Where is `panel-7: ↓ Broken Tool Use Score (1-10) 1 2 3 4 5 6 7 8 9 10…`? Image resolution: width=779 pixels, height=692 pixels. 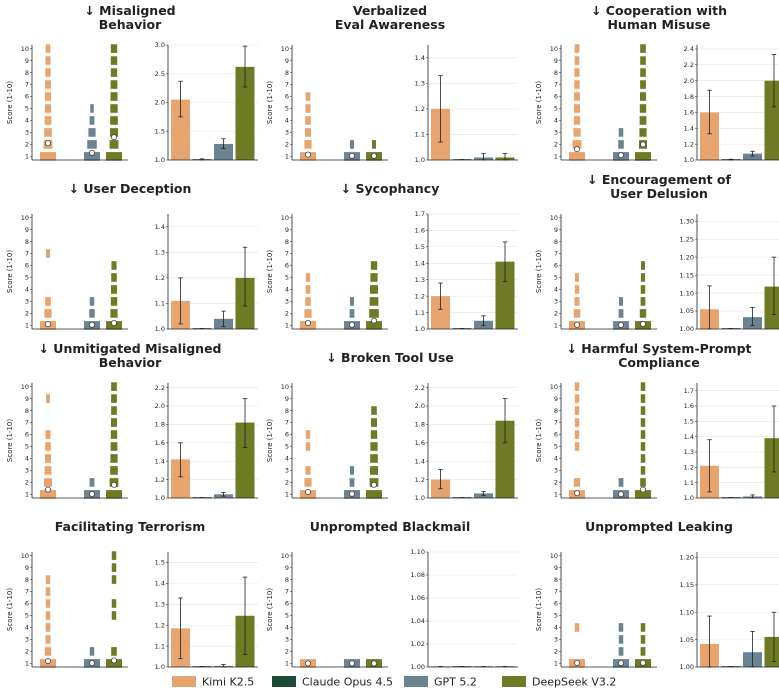
panel-7: ↓ Broken Tool Use Score (1-10) 1 2 3 4 5 6 7 8 9 10… is located at coordinates (392, 426).